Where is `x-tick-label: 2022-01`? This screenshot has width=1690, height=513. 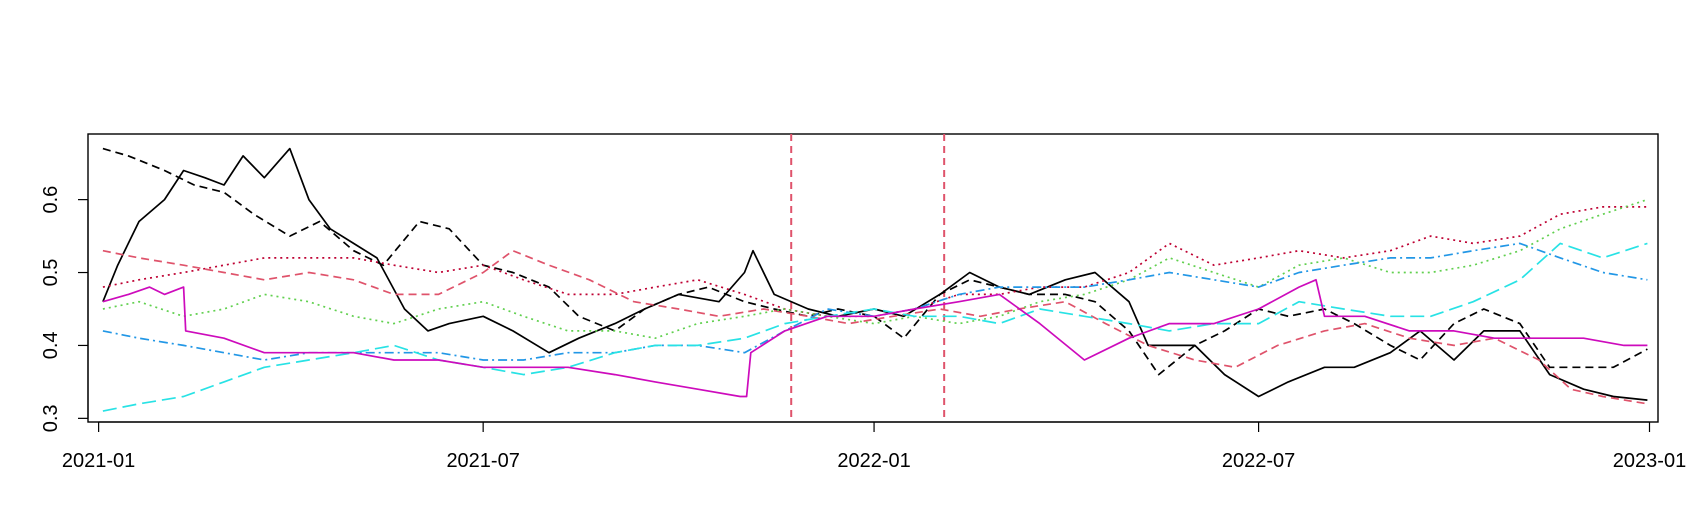
x-tick-label: 2022-01 is located at coordinates (873, 461).